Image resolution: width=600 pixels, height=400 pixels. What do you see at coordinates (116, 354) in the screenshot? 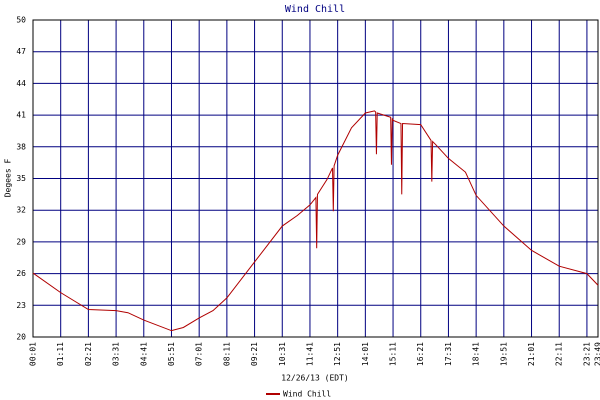
I see `x-tick-label: 03:31` at bounding box center [116, 354].